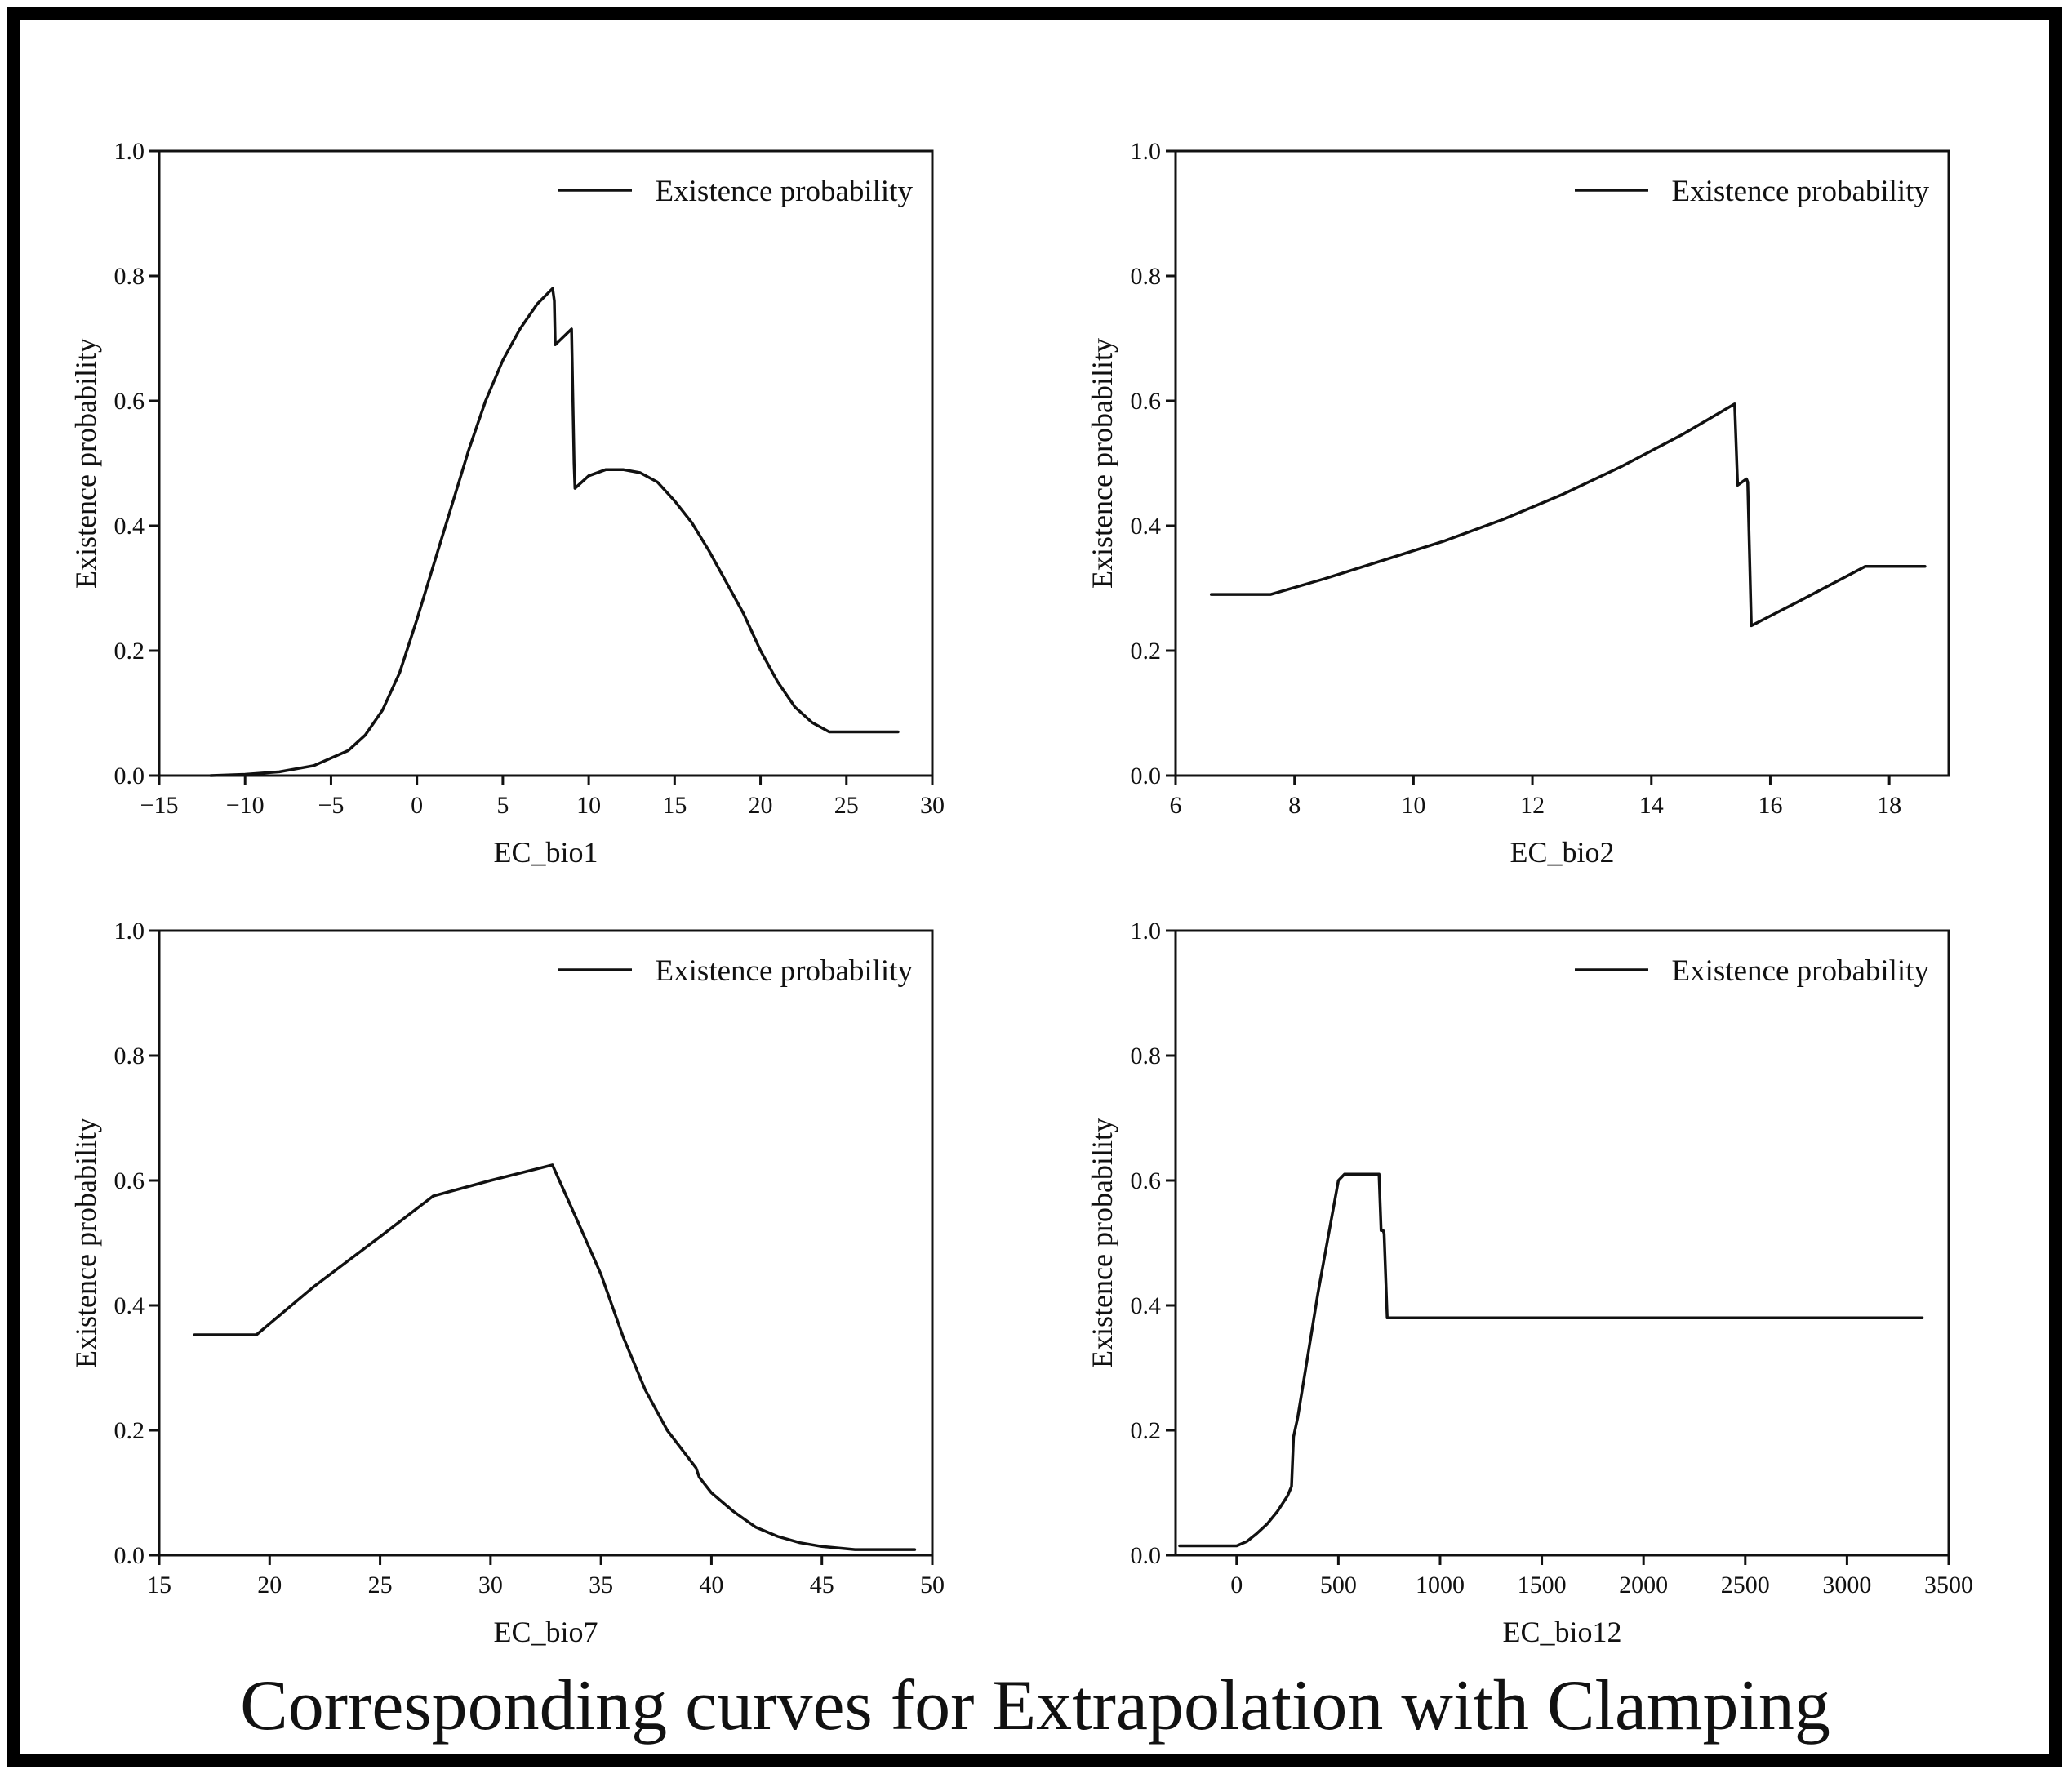 The image size is (2072, 1774). What do you see at coordinates (1562, 852) in the screenshot?
I see `x-axis-label: EC_bio2` at bounding box center [1562, 852].